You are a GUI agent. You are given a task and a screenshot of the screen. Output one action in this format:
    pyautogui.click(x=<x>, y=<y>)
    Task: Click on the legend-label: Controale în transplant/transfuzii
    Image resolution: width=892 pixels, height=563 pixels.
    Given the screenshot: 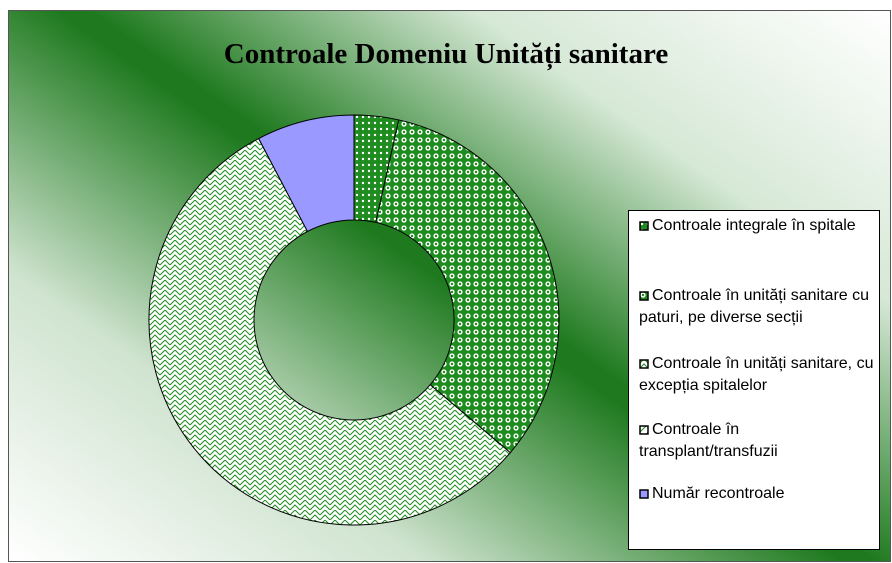 What is the action you would take?
    pyautogui.click(x=708, y=440)
    